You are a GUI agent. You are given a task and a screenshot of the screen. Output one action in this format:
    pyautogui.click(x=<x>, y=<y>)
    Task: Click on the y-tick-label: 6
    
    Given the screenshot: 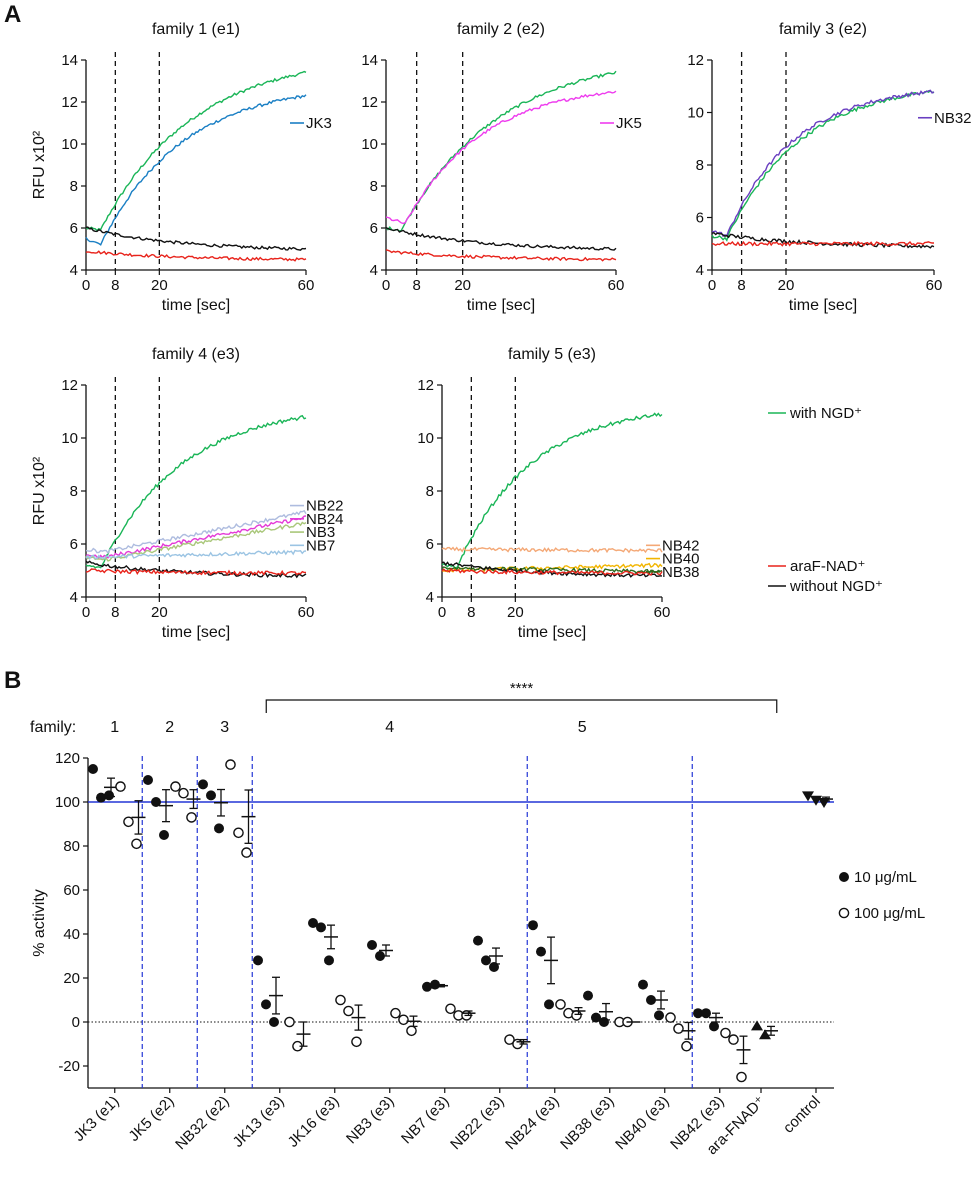 What is the action you would take?
    pyautogui.click(x=430, y=544)
    